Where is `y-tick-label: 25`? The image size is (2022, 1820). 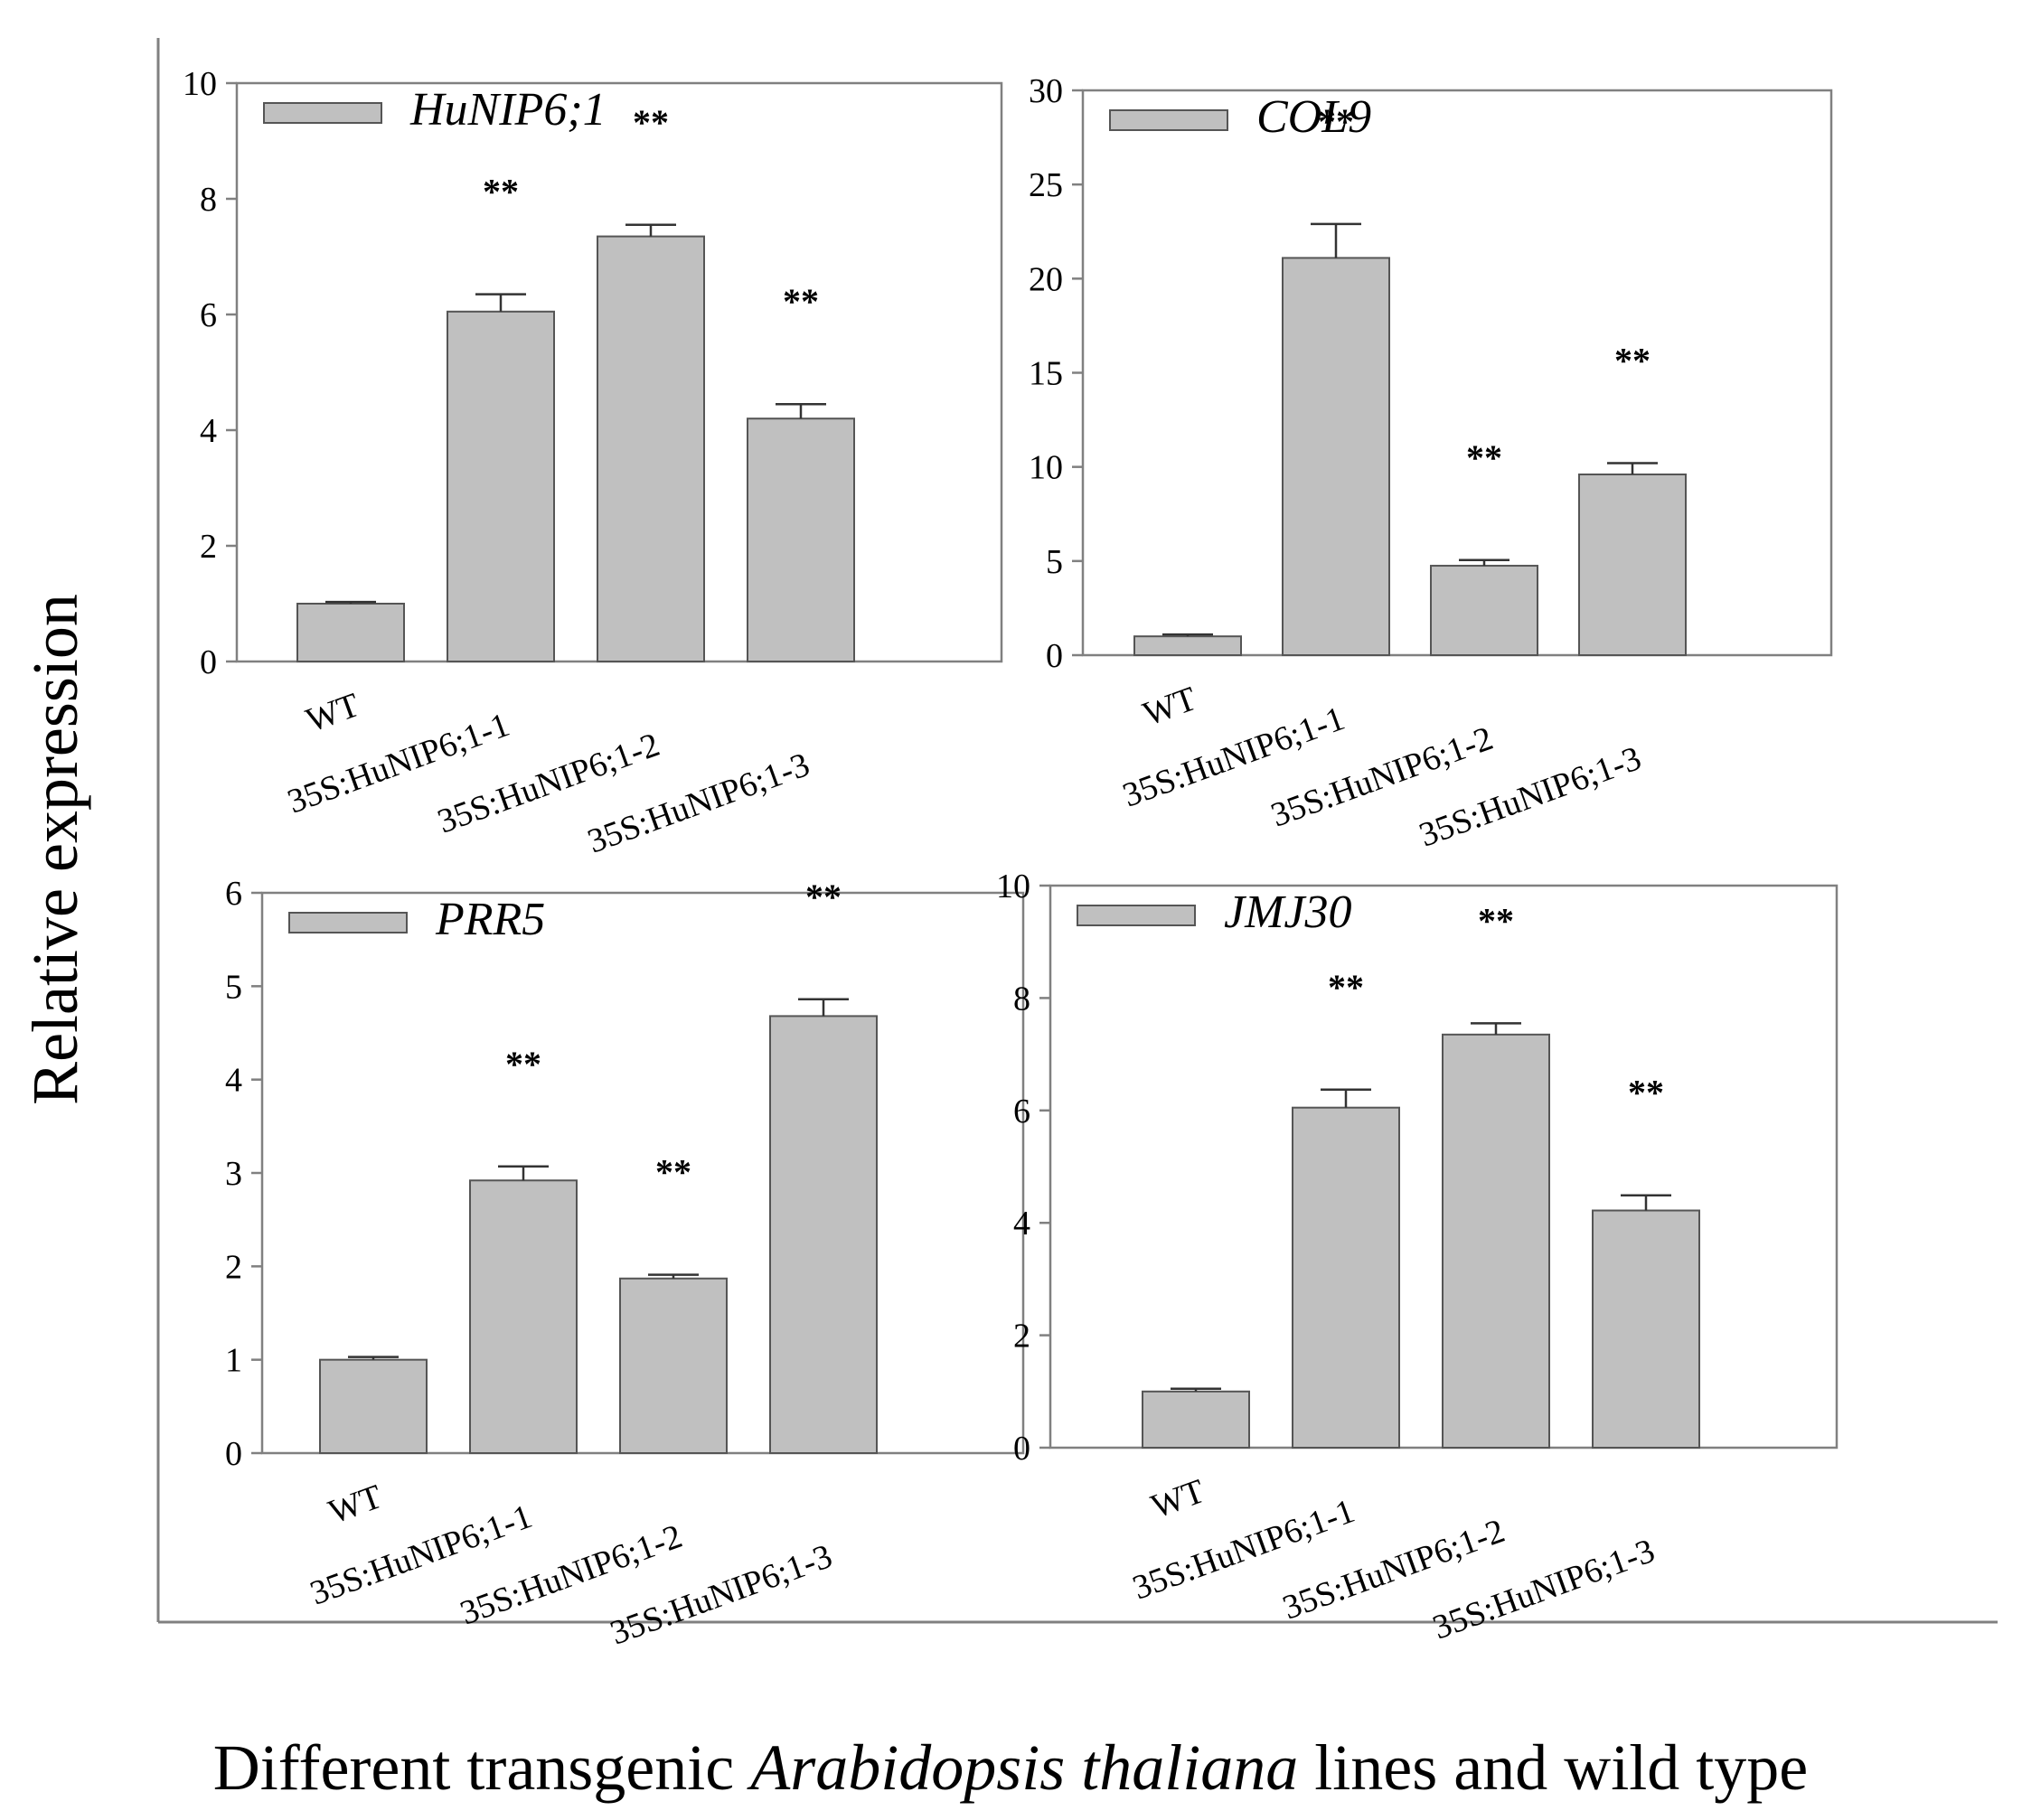
y-tick-label: 25 is located at coordinates (1046, 185).